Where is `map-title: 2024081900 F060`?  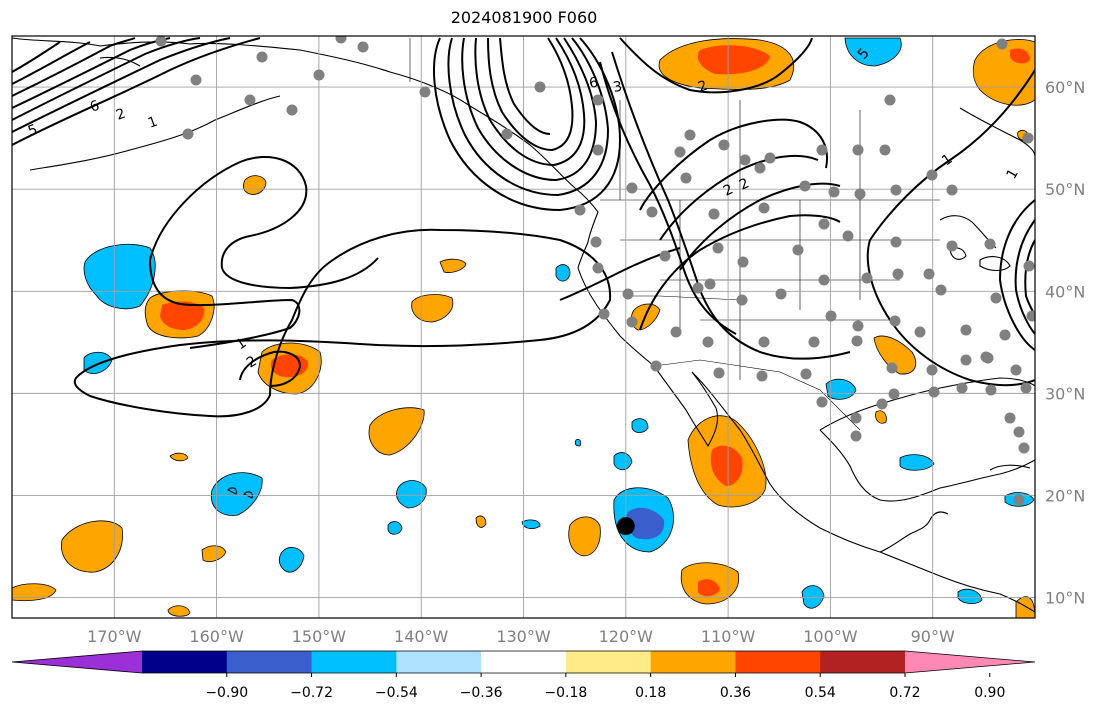
map-title: 2024081900 F060 is located at coordinates (524, 17).